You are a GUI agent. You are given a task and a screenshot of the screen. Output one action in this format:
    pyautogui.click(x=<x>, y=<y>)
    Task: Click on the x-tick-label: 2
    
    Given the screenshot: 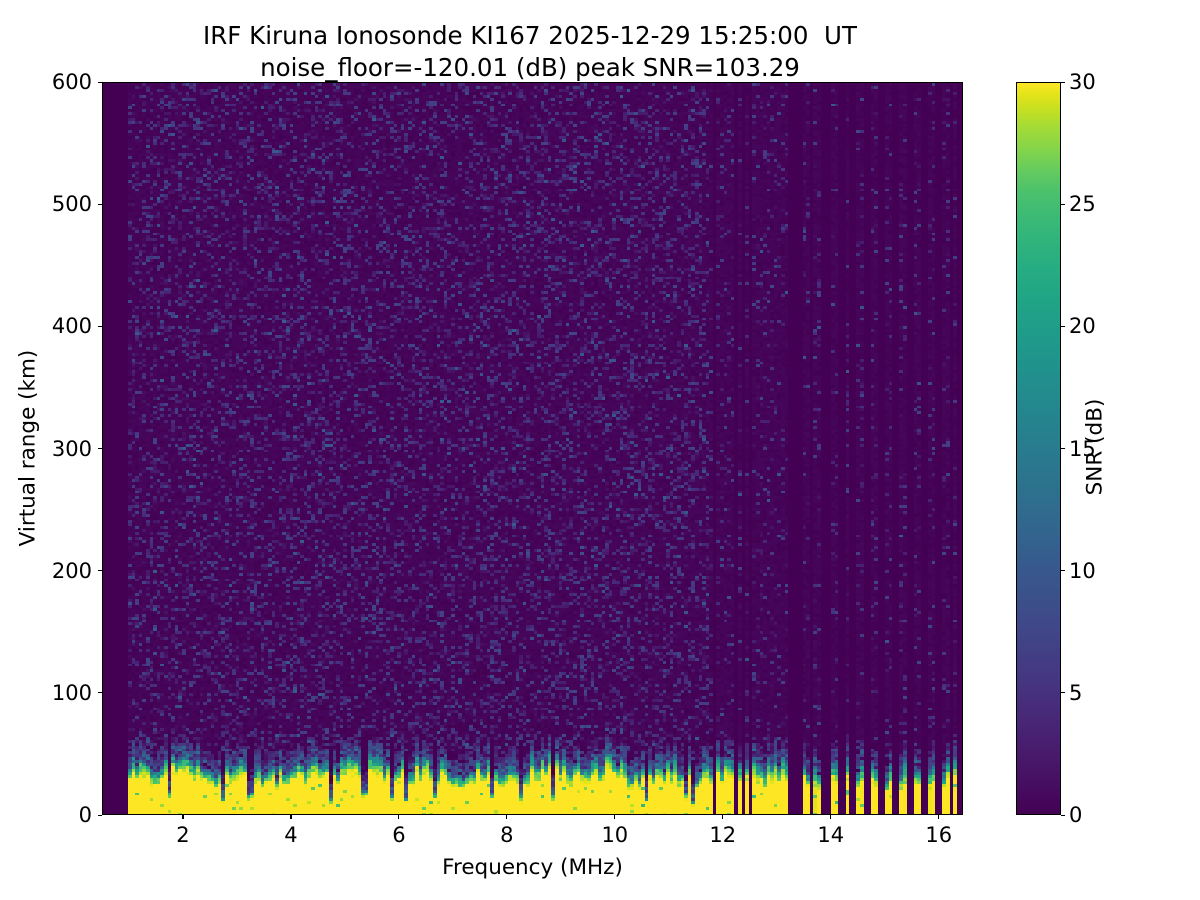 What is the action you would take?
    pyautogui.click(x=183, y=835)
    